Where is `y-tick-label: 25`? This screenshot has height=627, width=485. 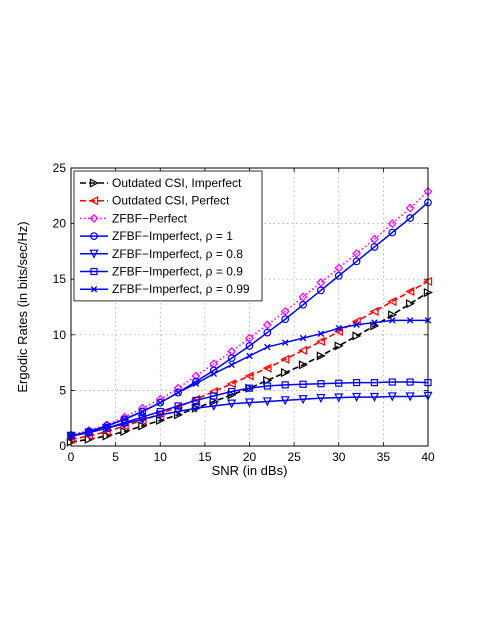
y-tick-label: 25 is located at coordinates (60, 168).